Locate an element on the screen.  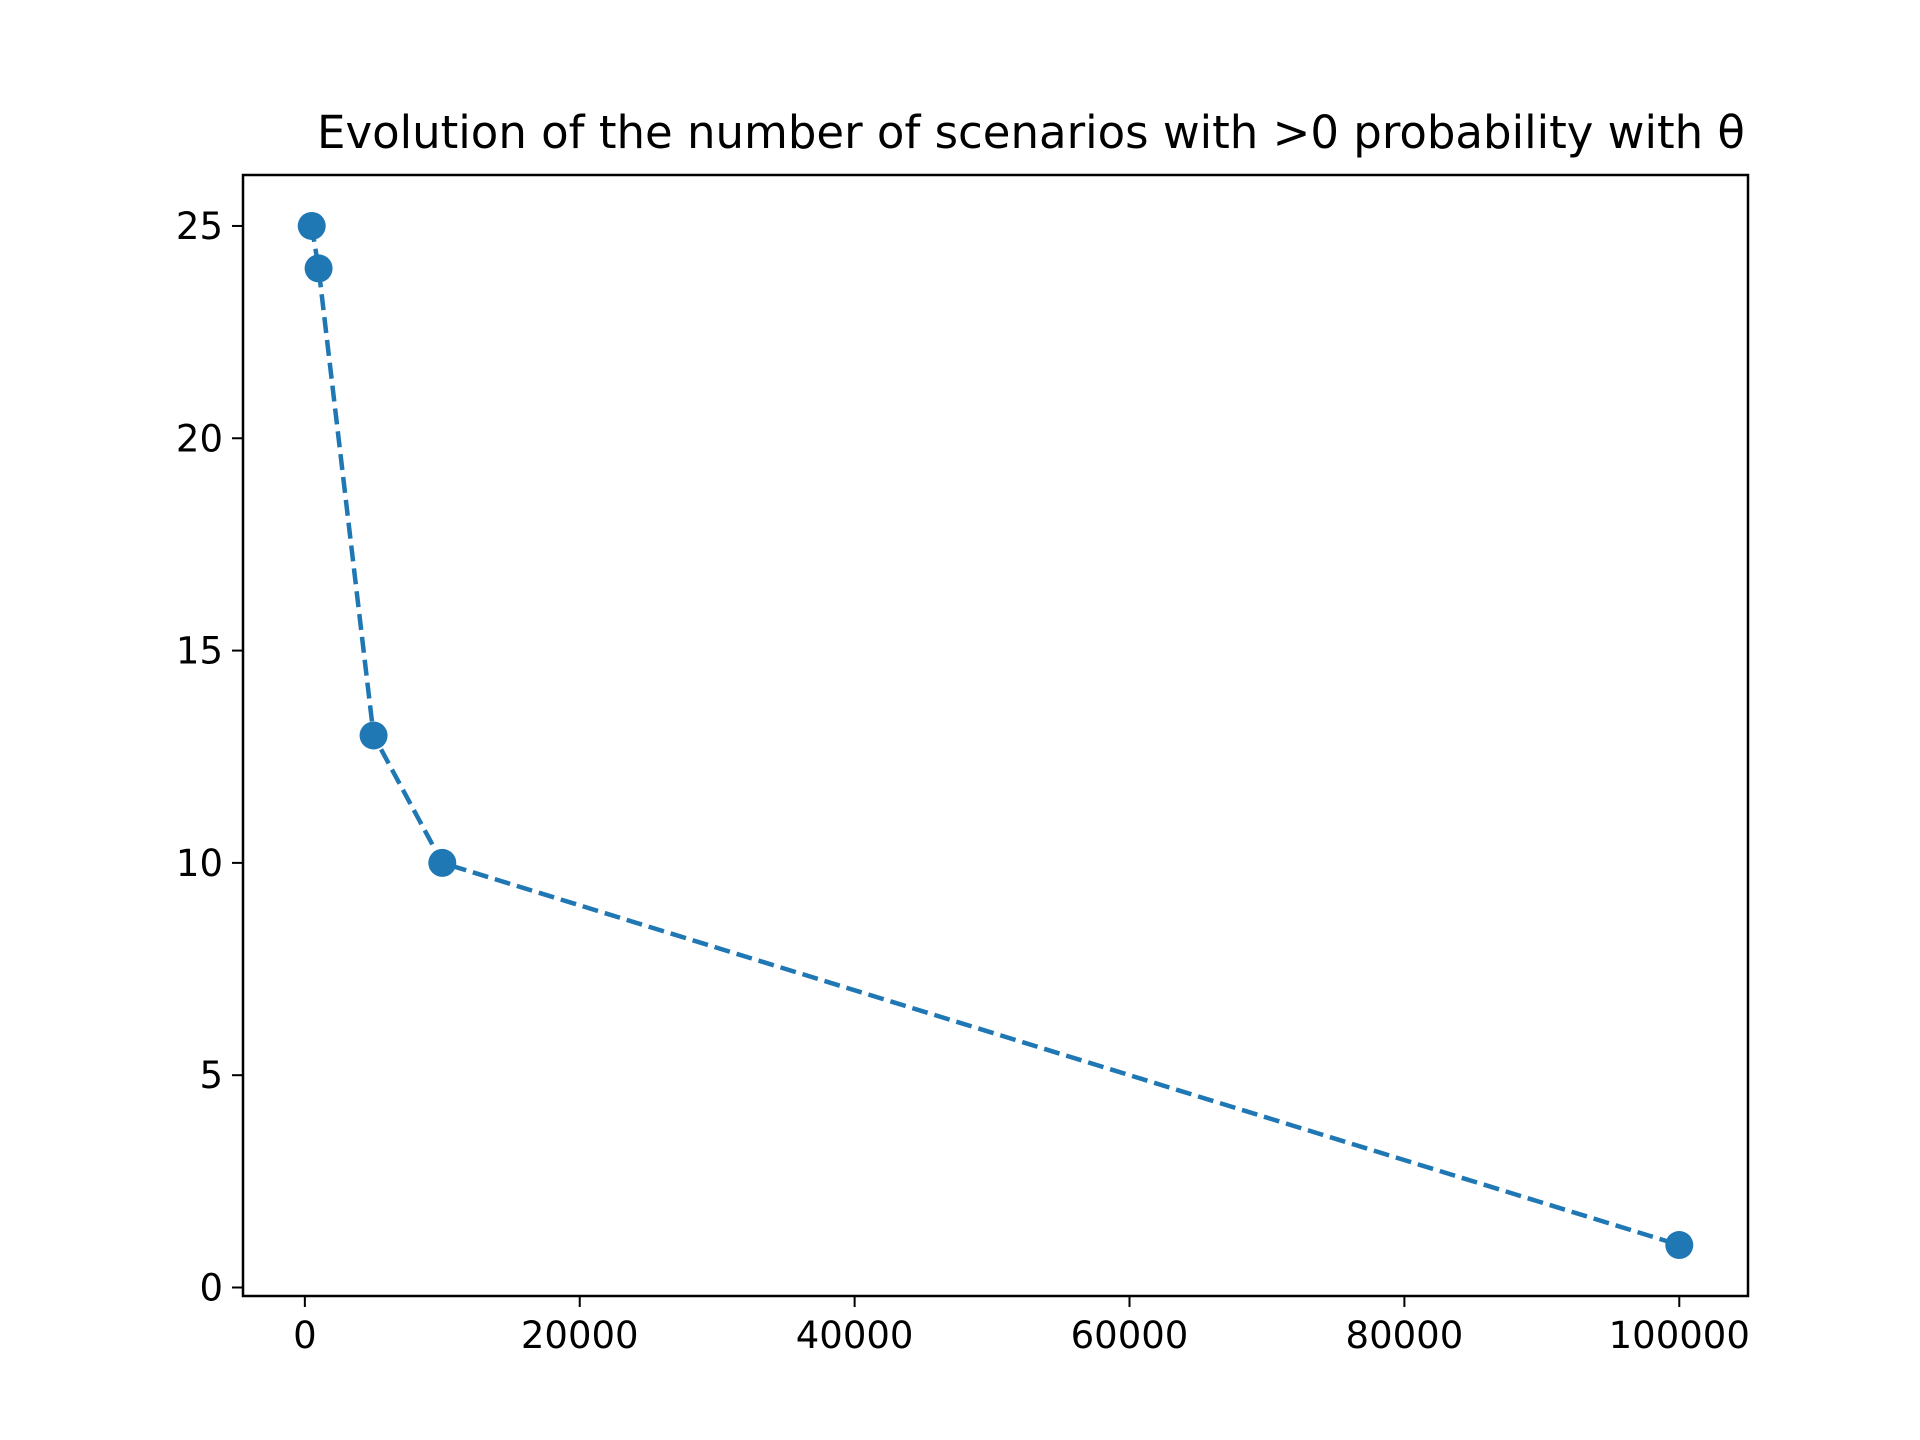
x-tick-label: 60000 is located at coordinates (1130, 1335).